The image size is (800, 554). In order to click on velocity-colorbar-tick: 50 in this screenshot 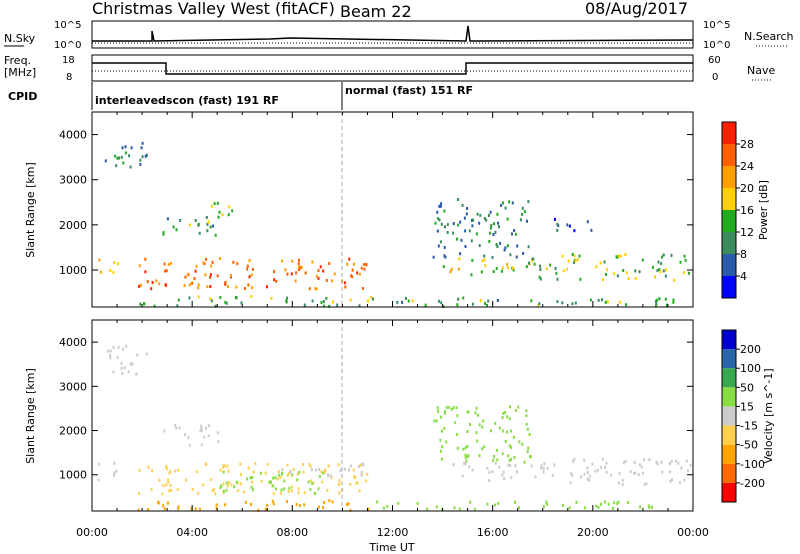, I will do `click(747, 387)`.